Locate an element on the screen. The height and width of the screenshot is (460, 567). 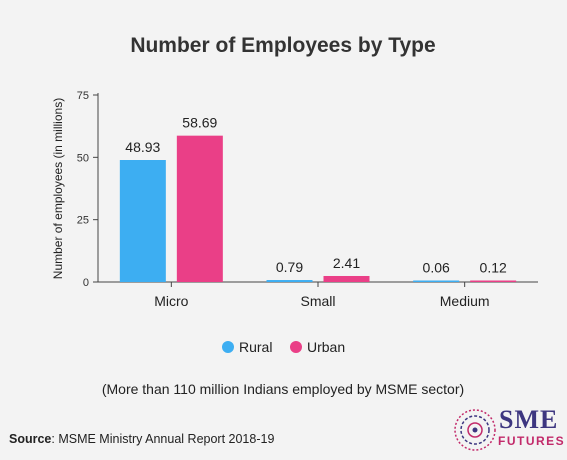
bar-urban-medium is located at coordinates (493, 281).